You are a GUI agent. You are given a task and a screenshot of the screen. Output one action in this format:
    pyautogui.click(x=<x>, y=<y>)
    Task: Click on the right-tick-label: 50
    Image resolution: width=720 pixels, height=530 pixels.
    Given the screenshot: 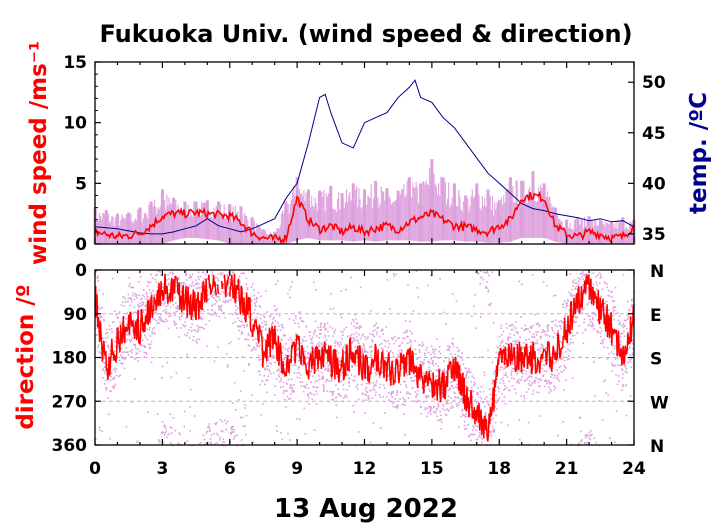 What is the action you would take?
    pyautogui.click(x=654, y=83)
    